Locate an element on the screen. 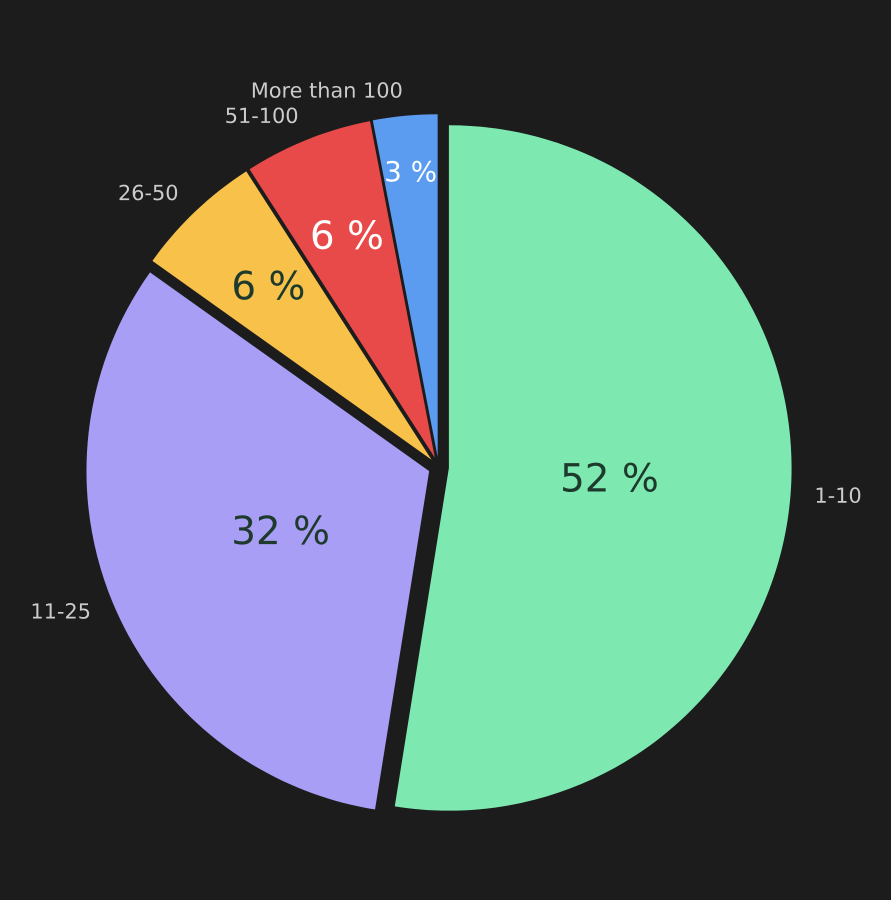 The width and height of the screenshot is (891, 900). slice-label: More than 100 is located at coordinates (327, 90).